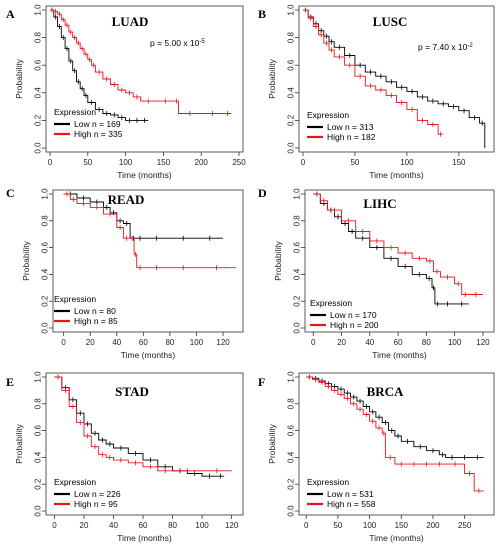  Describe the element at coordinates (350, 127) in the screenshot. I see `legend-label-low: Low n = 313` at that location.